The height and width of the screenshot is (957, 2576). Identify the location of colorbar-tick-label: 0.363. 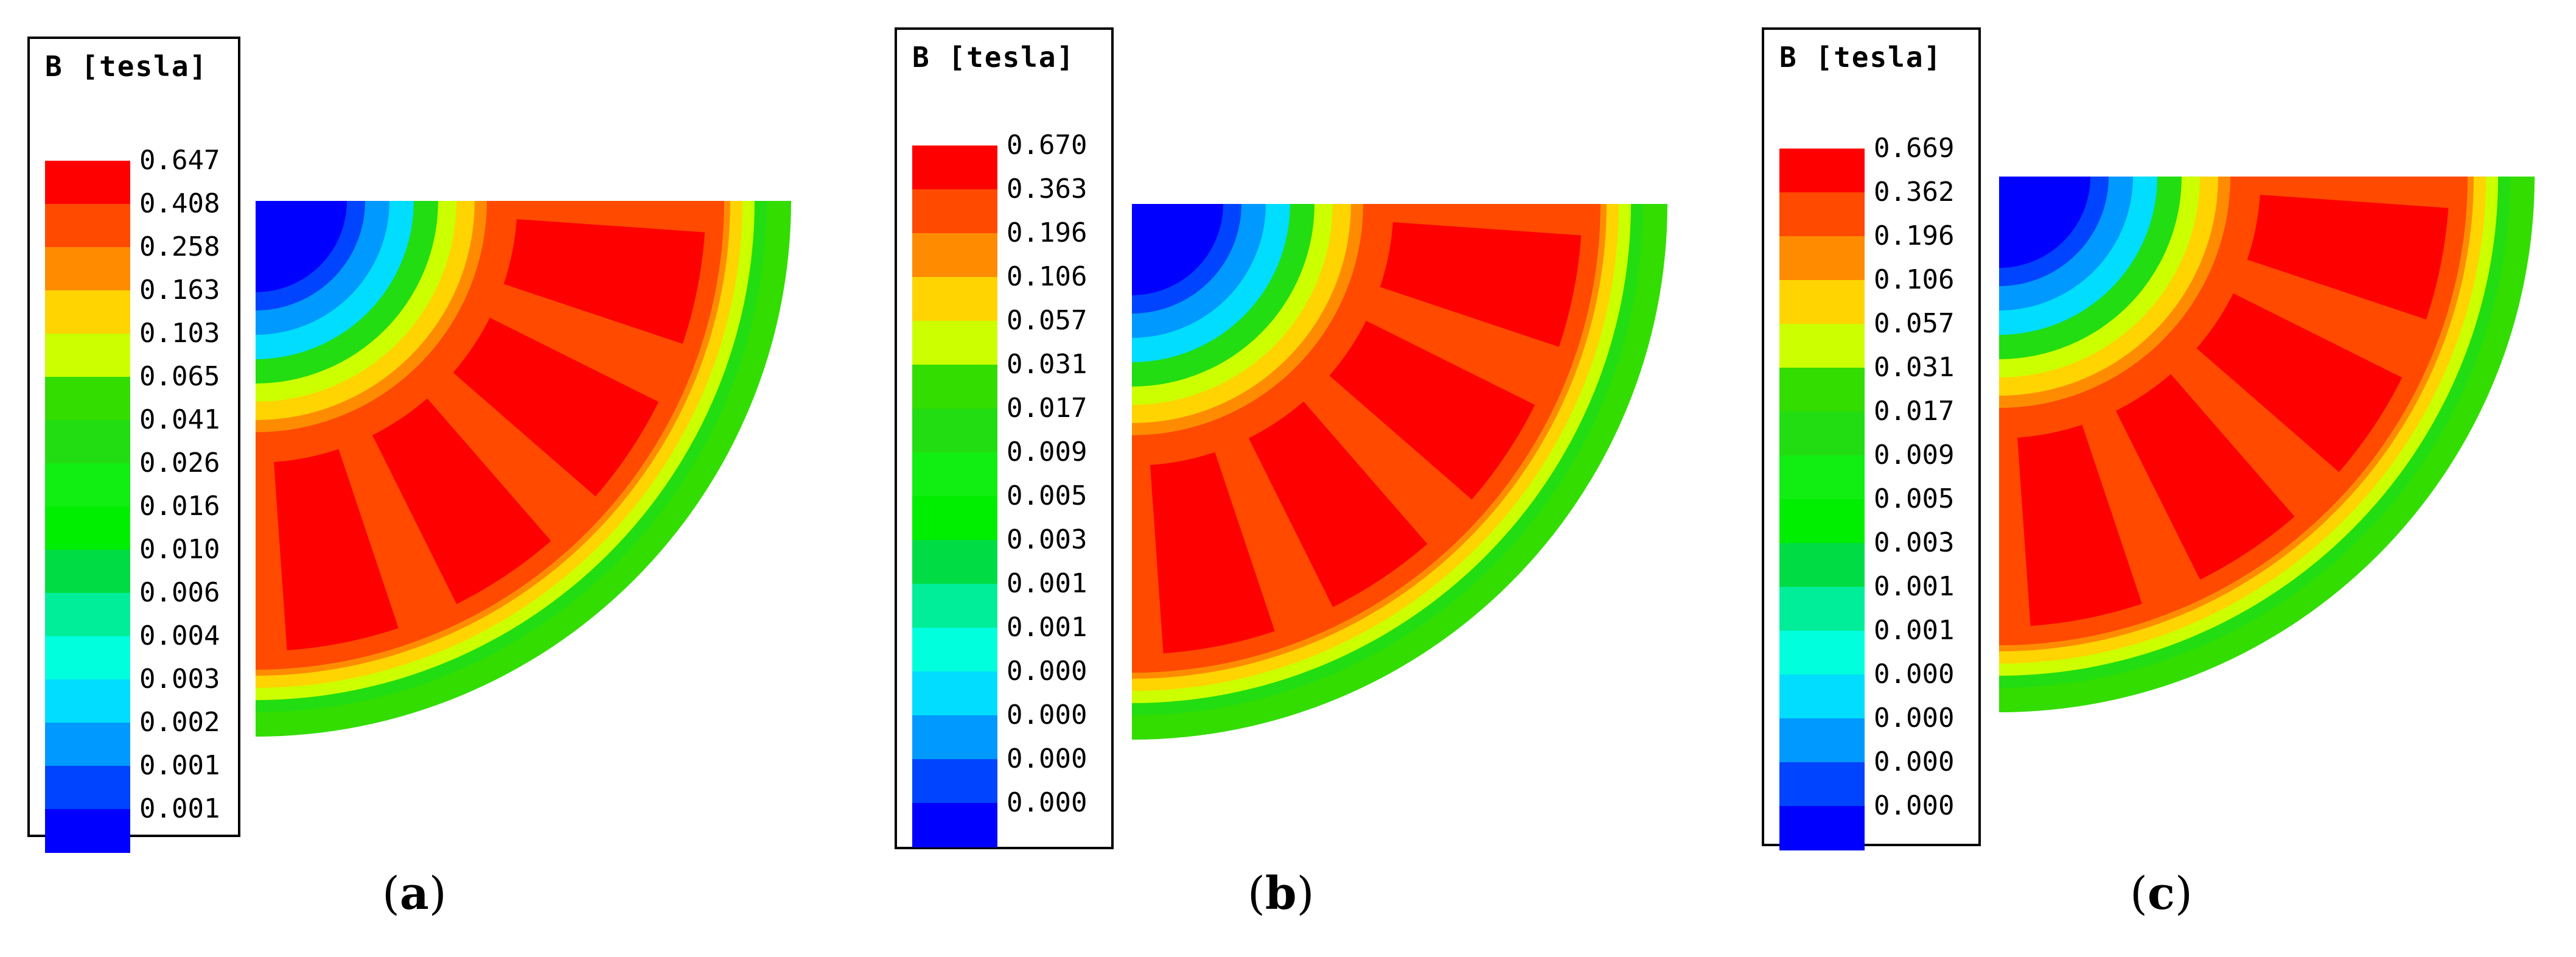
(1047, 189).